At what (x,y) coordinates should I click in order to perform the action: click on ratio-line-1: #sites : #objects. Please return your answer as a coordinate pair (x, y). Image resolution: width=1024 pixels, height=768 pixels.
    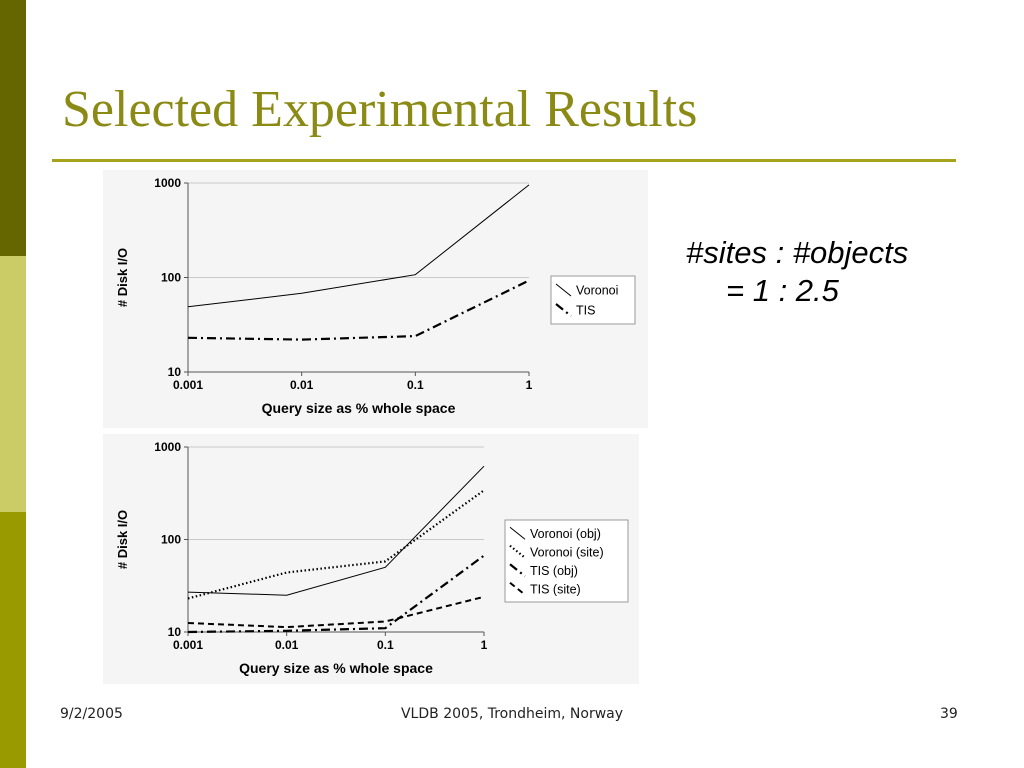
    Looking at the image, I should click on (797, 252).